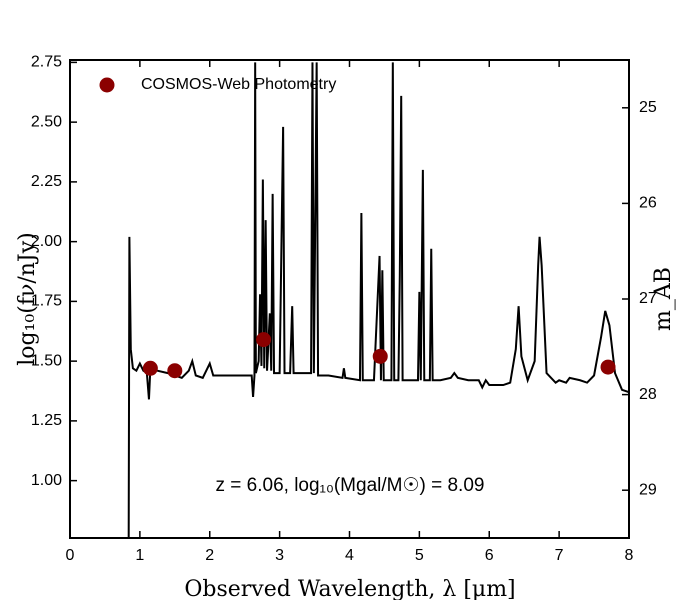  Describe the element at coordinates (46, 360) in the screenshot. I see `y-tick-label: 1.50` at that location.